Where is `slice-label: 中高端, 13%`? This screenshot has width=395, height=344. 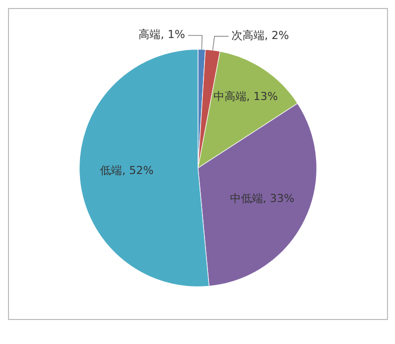
slice-label: 中高端, 13% is located at coordinates (245, 96).